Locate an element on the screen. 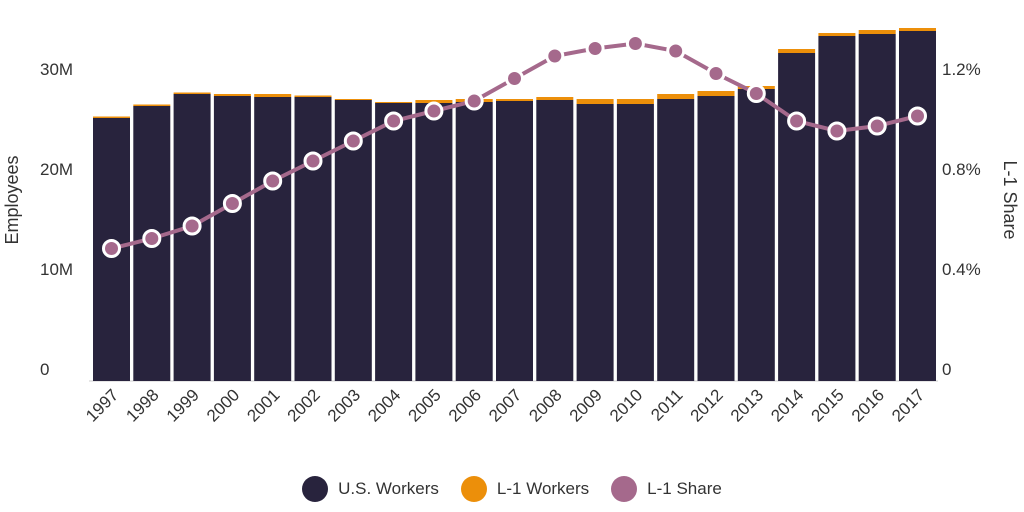 The width and height of the screenshot is (1024, 512). x-tick-label: 2002 is located at coordinates (304, 405).